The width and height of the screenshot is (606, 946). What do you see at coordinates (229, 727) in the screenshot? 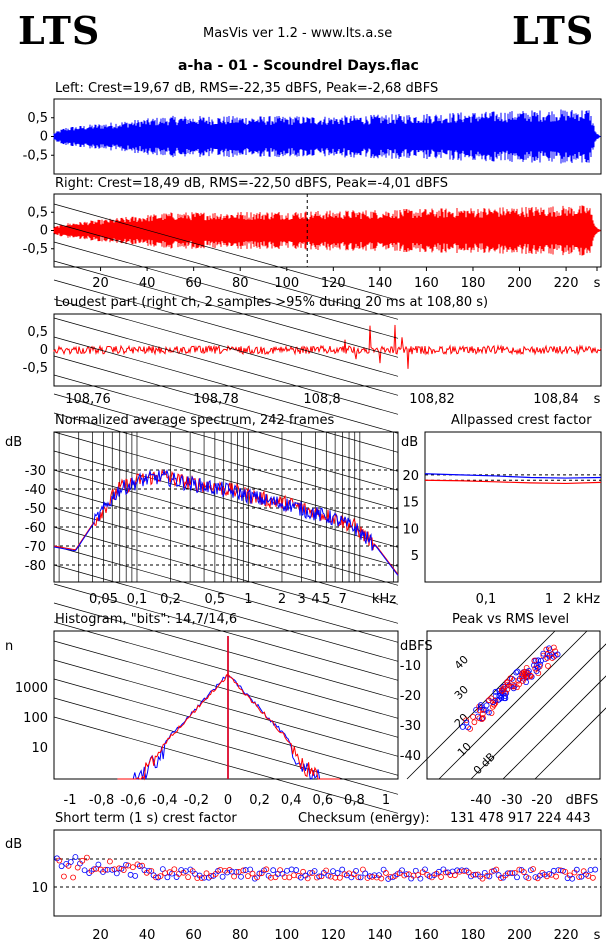
I see `histogram-series-line` at bounding box center [229, 727].